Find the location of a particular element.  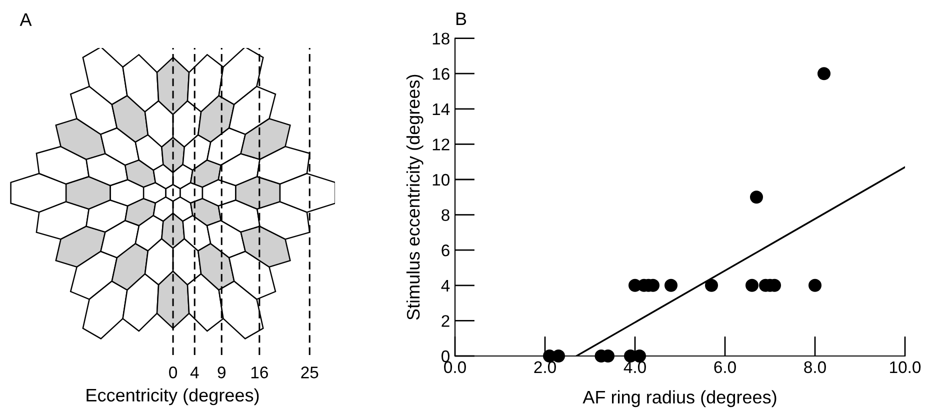

y-tick-label: 18 is located at coordinates (441, 38).